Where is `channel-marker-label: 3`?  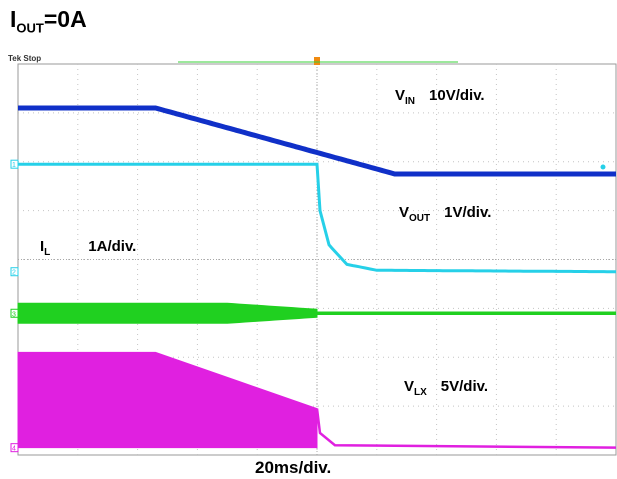
channel-marker-label: 3 is located at coordinates (14, 314).